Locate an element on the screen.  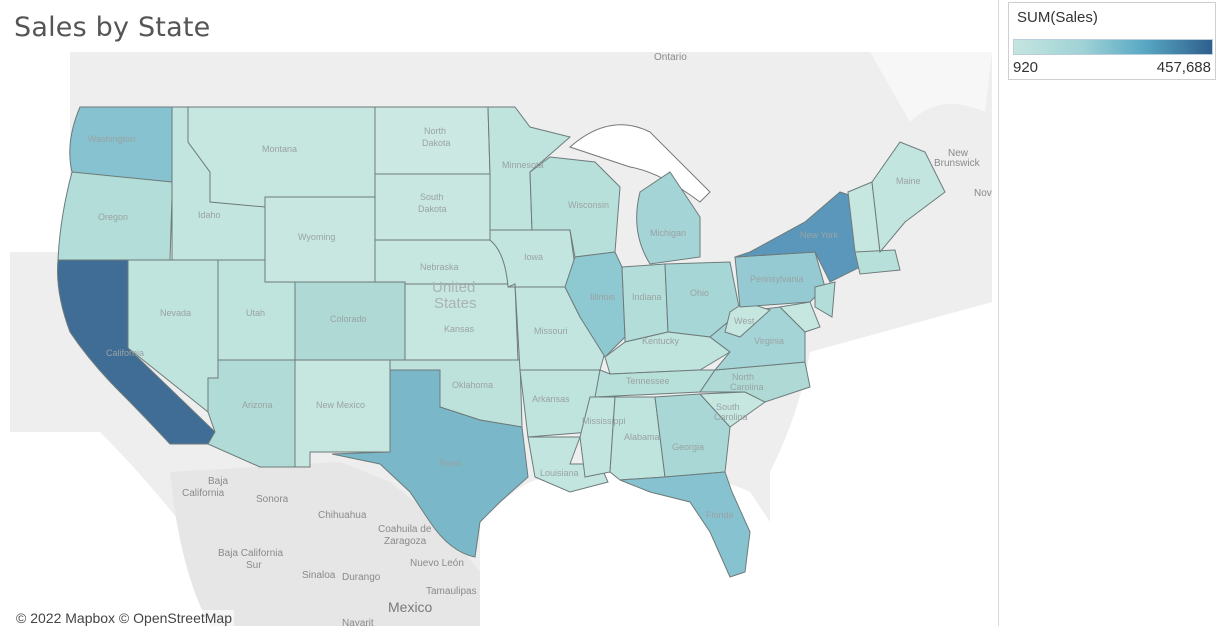
label-indiana: Indiana is located at coordinates (647, 297).